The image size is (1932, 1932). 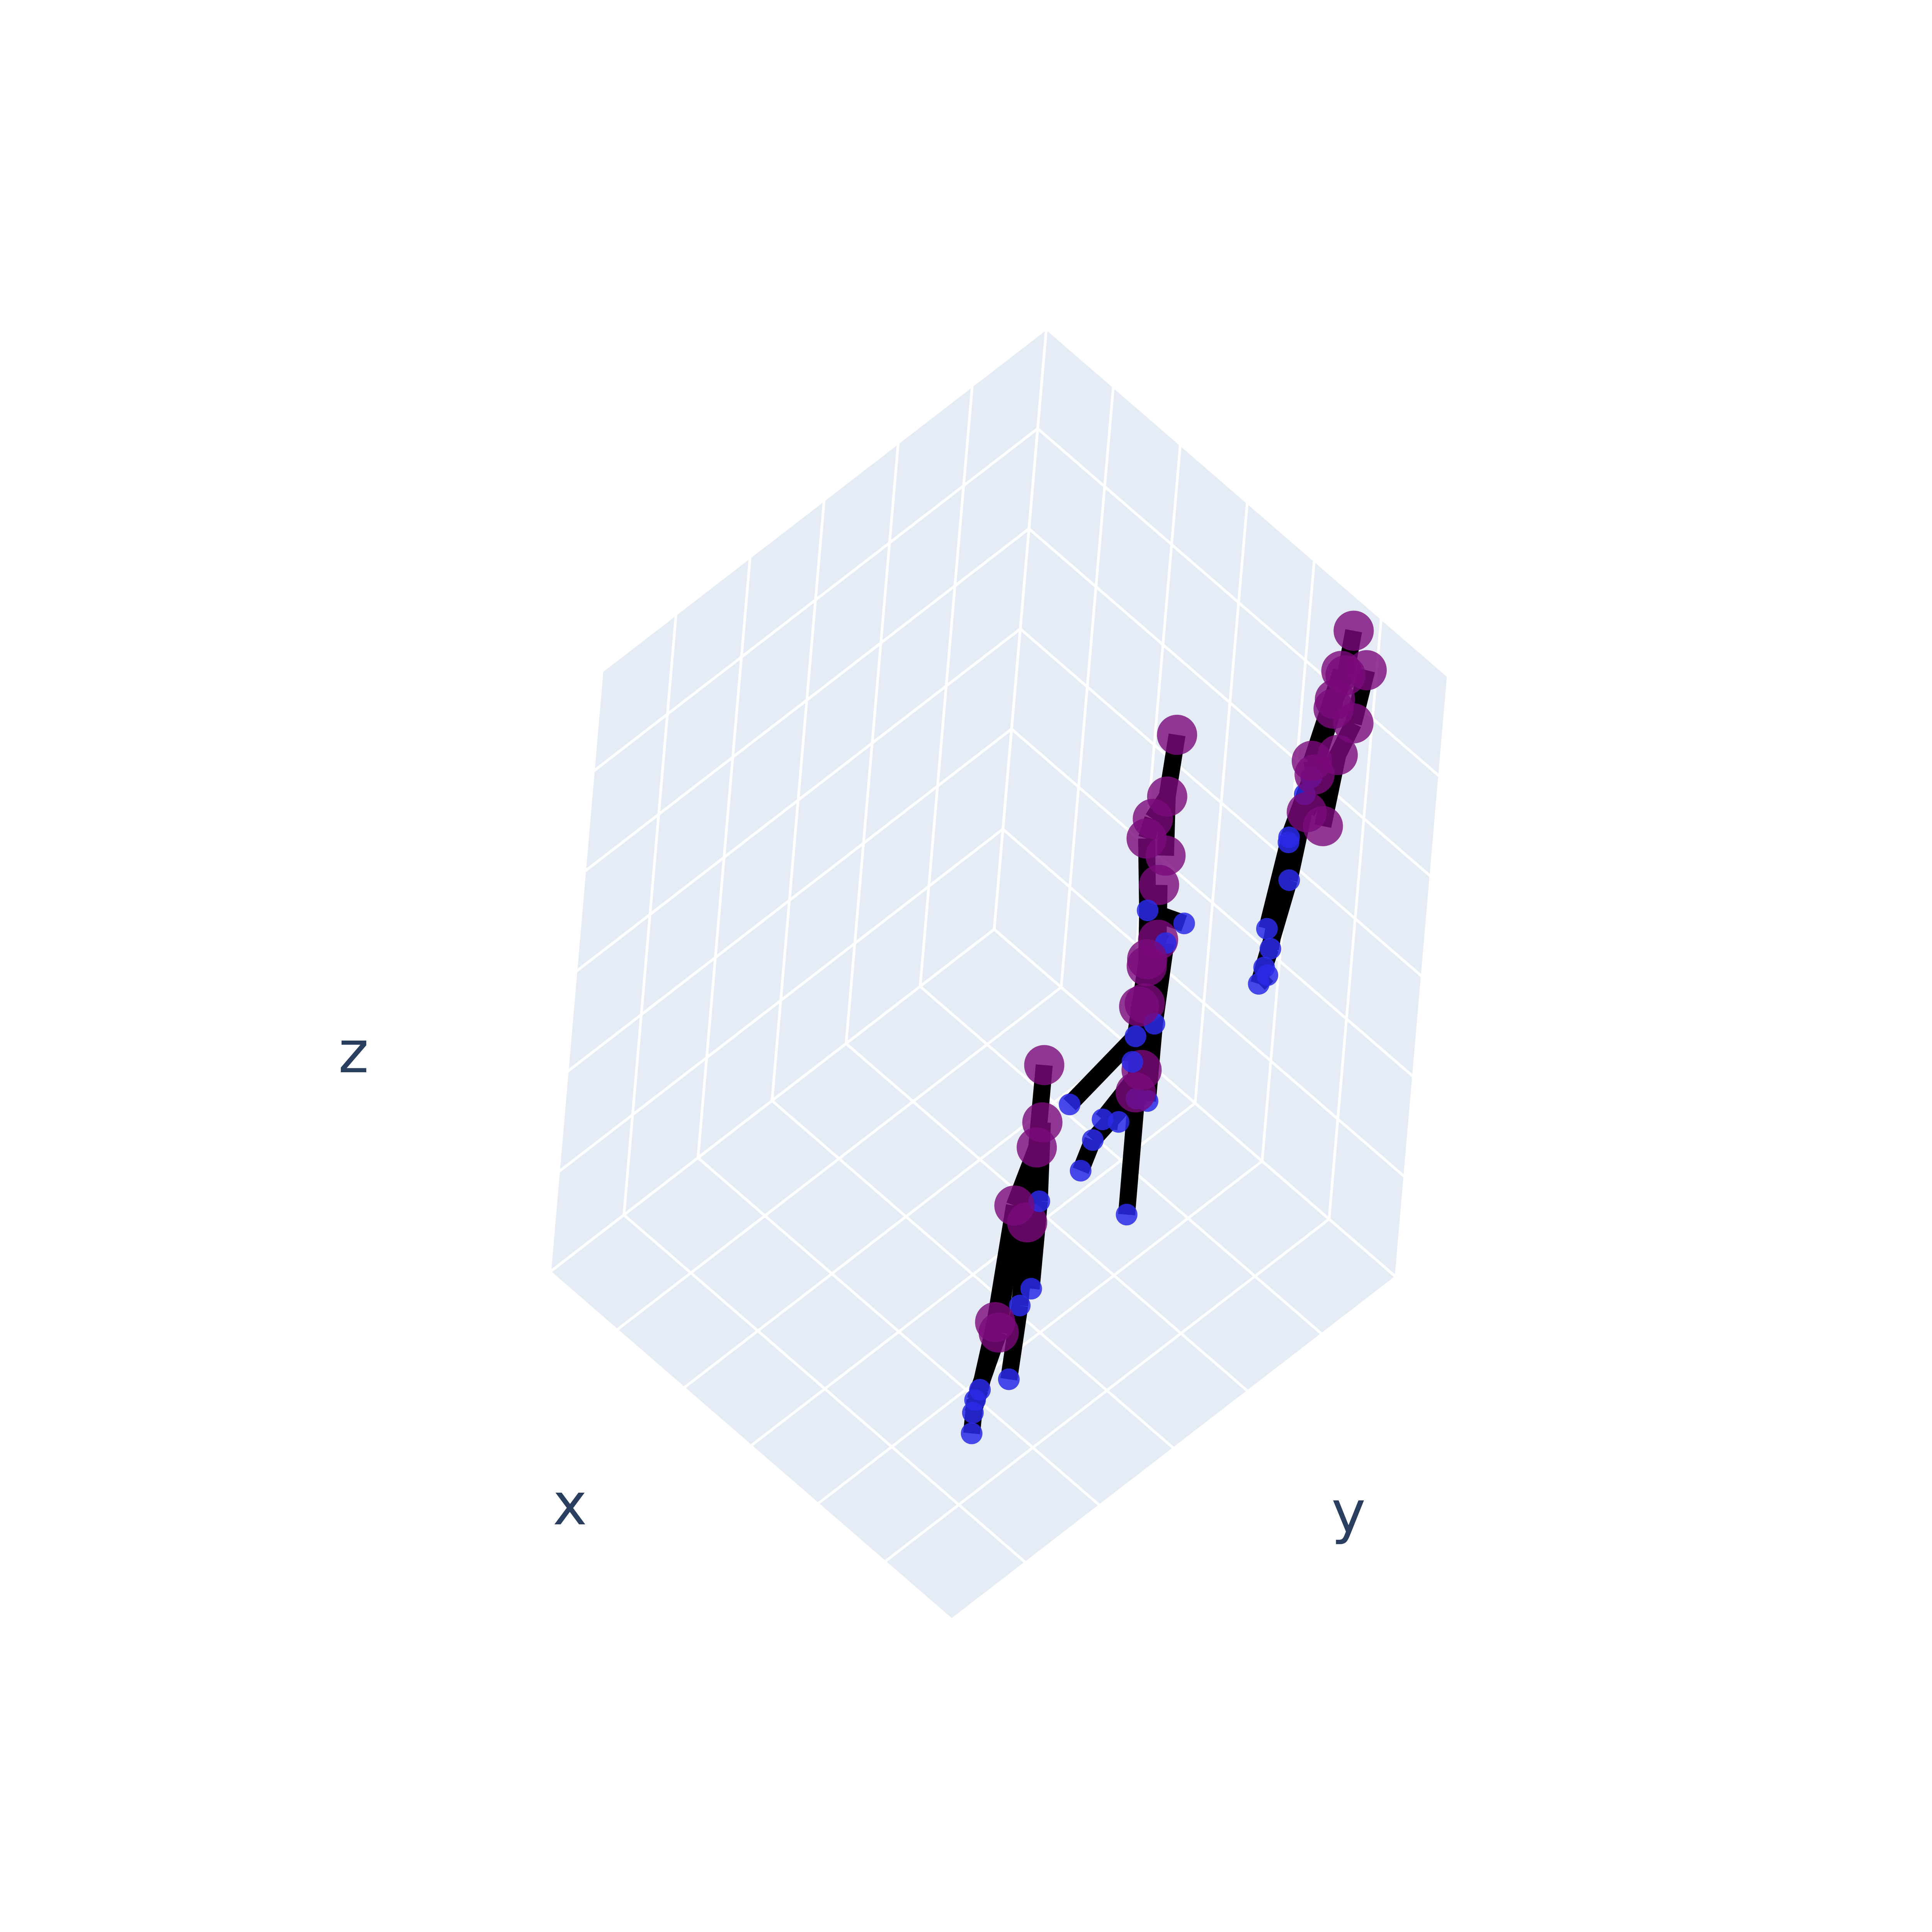 I want to click on z-axis-title: z, so click(x=353, y=1052).